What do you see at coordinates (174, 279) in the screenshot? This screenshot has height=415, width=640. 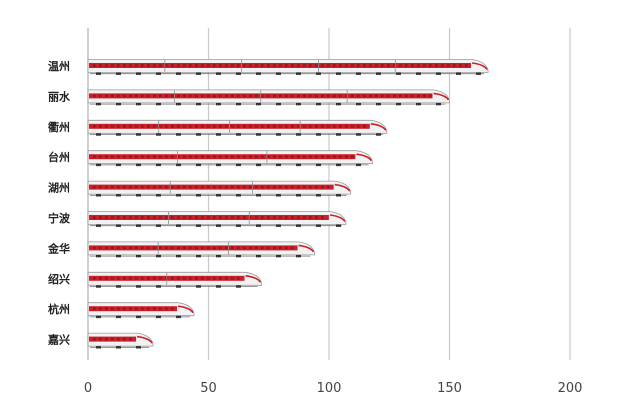 I see `bar-绍兴` at bounding box center [174, 279].